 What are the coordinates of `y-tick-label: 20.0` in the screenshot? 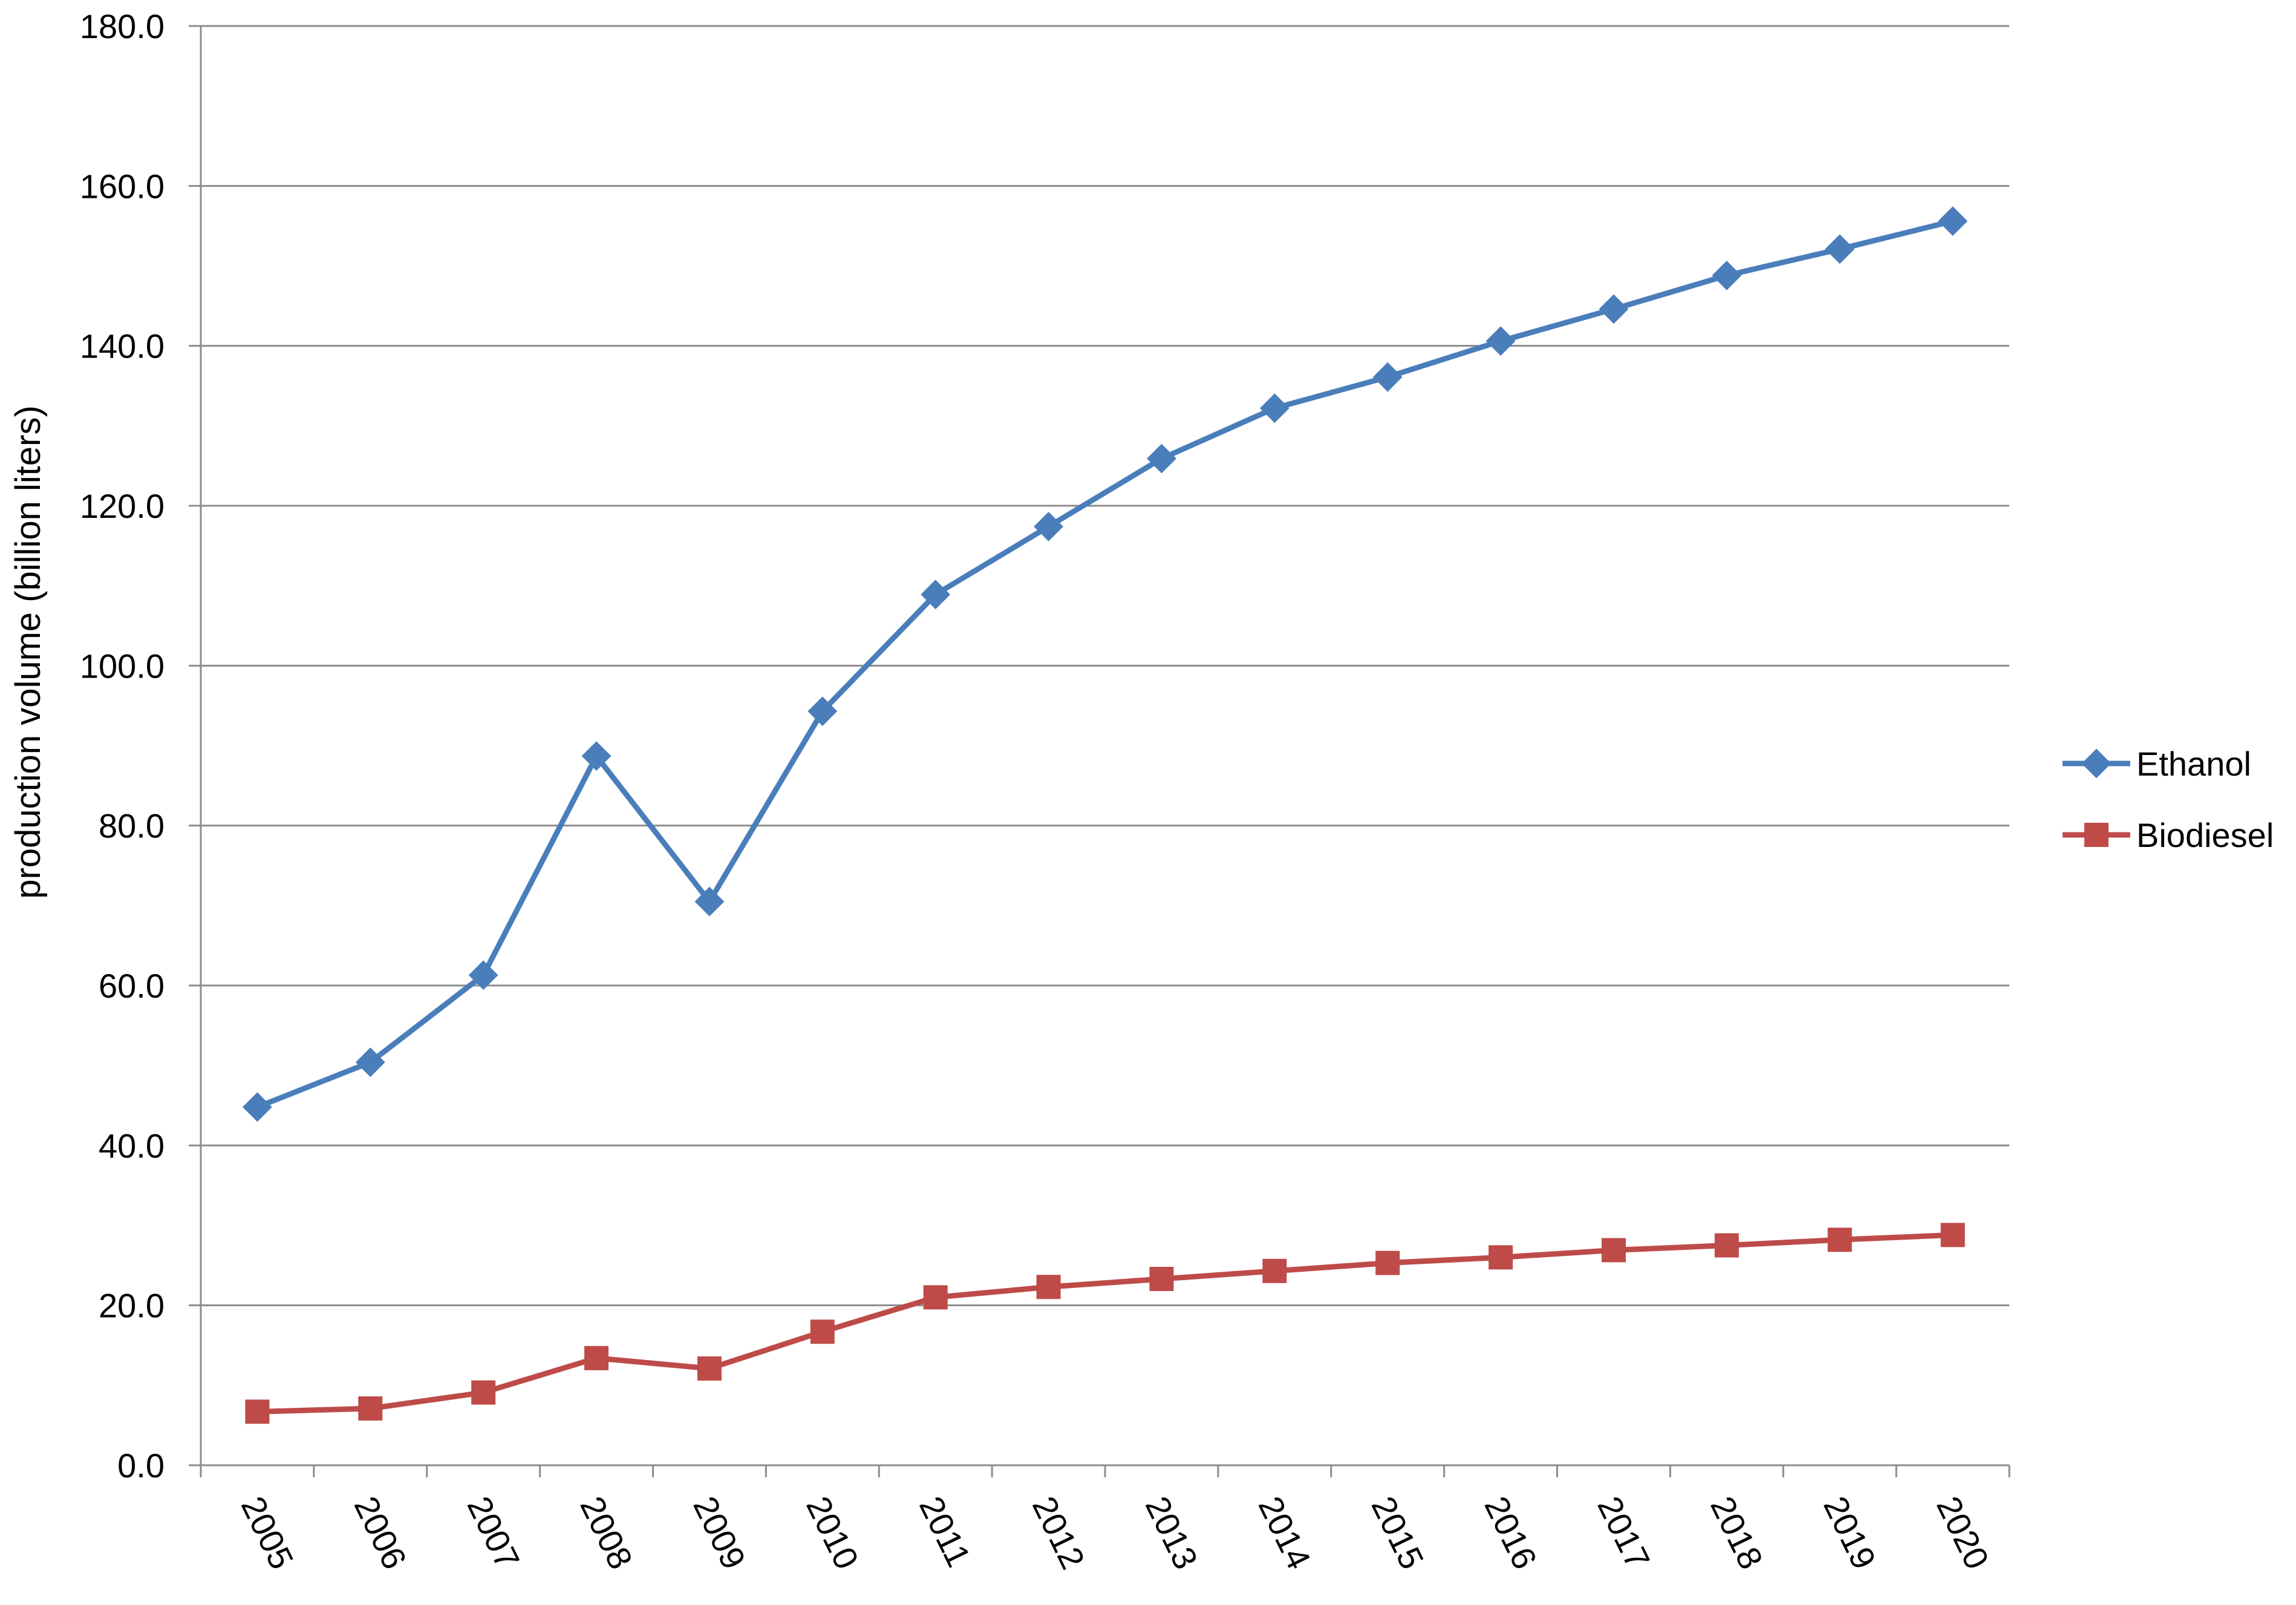 It's located at (132, 1306).